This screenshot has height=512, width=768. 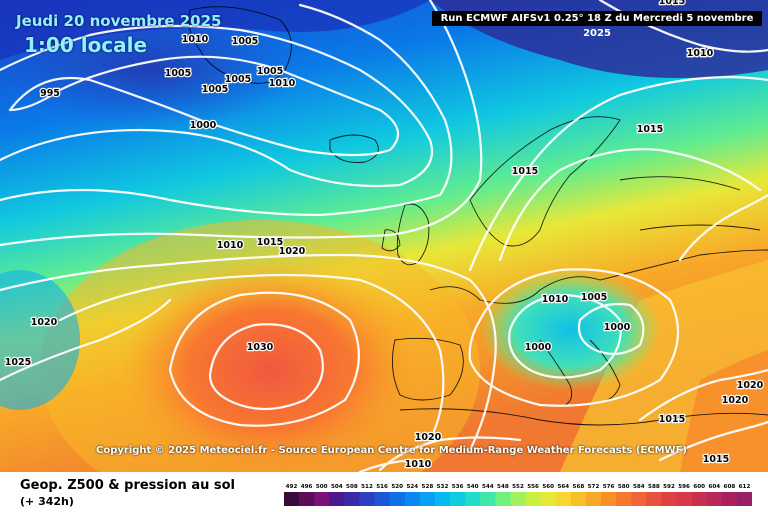 What do you see at coordinates (639, 487) in the screenshot?
I see `legend-value: 584` at bounding box center [639, 487].